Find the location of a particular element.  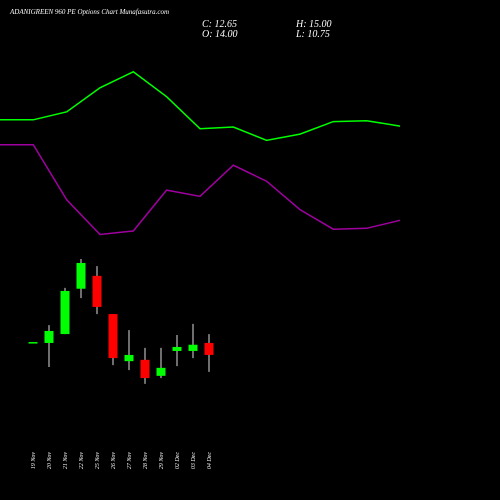

open-info: O: 14.00 is located at coordinates (220, 34).